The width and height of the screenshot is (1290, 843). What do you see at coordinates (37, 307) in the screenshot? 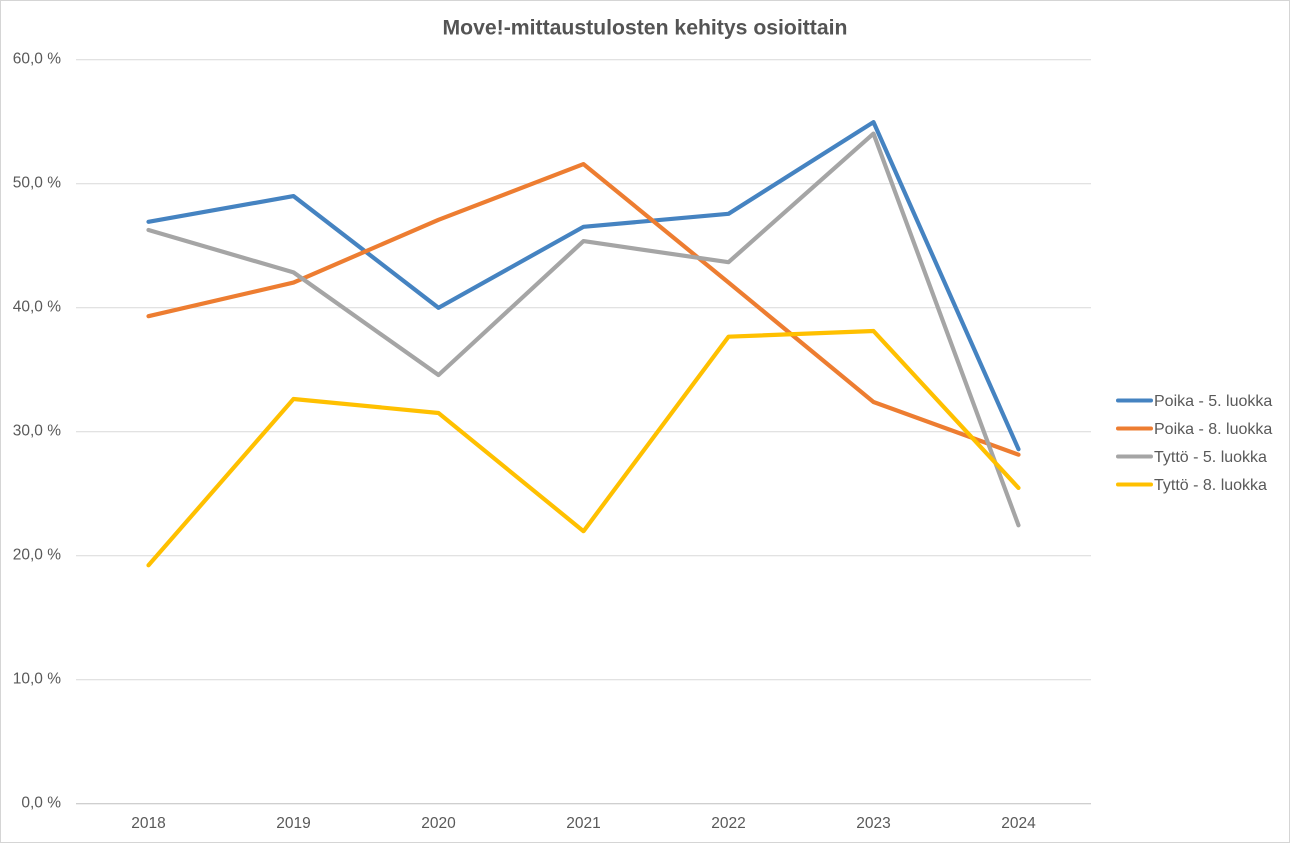
I see `svg-text: 40,0 %` at bounding box center [37, 307].